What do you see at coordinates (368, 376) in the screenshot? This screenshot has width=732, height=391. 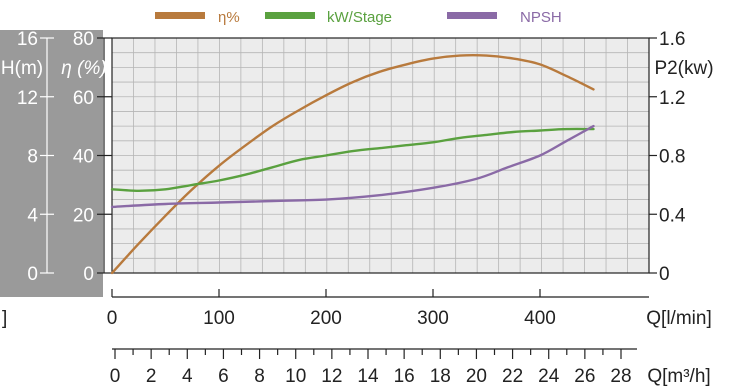 I see `x2-tick-label: 14` at bounding box center [368, 376].